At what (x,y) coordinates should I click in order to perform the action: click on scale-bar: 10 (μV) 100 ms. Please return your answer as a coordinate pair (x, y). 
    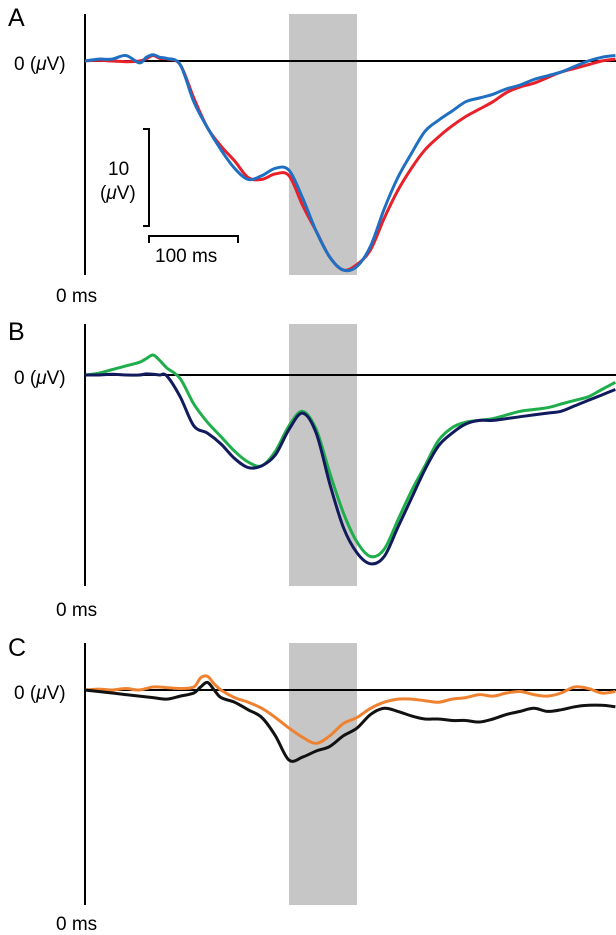
    Looking at the image, I should click on (169, 197).